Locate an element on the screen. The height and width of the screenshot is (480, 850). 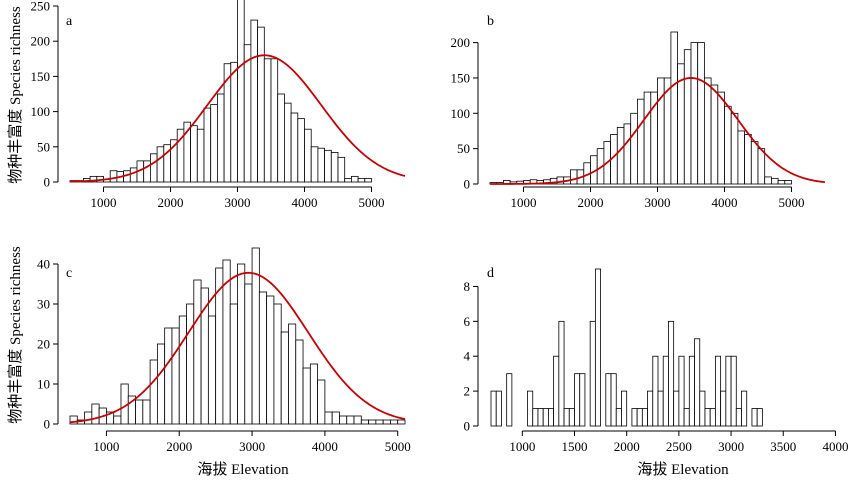
x-tick-label-a-2: 3000 is located at coordinates (238, 202).